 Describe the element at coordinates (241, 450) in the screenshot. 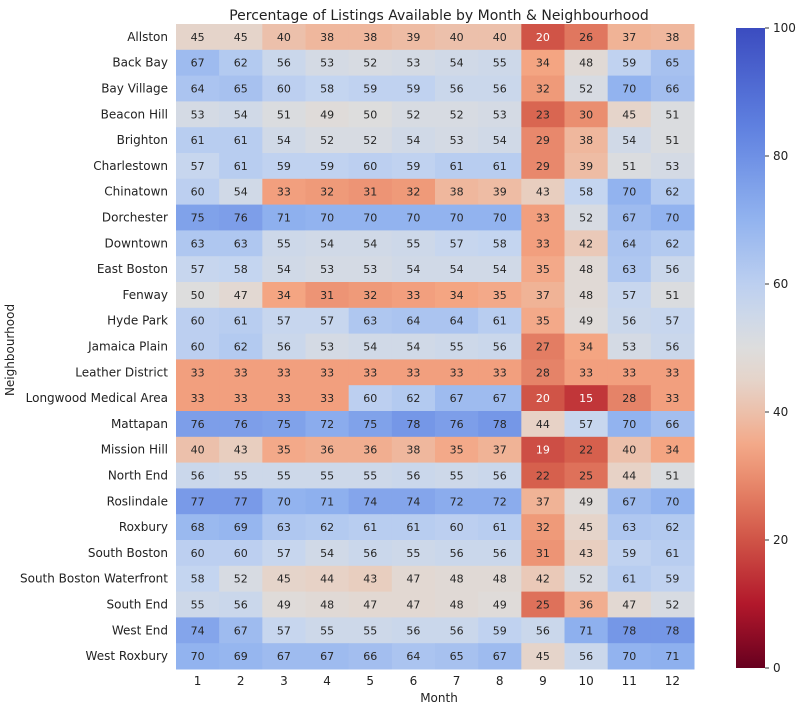

I see `heatmap-cell-value: 43` at that location.